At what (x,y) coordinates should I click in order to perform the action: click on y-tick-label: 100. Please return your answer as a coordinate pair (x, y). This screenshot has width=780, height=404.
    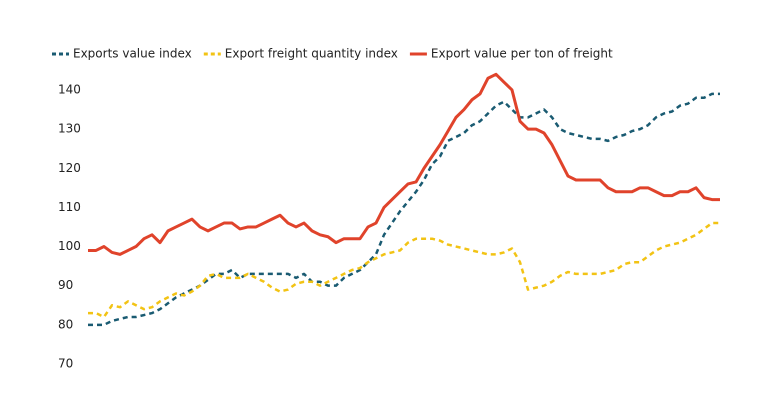
    Looking at the image, I should click on (69, 246).